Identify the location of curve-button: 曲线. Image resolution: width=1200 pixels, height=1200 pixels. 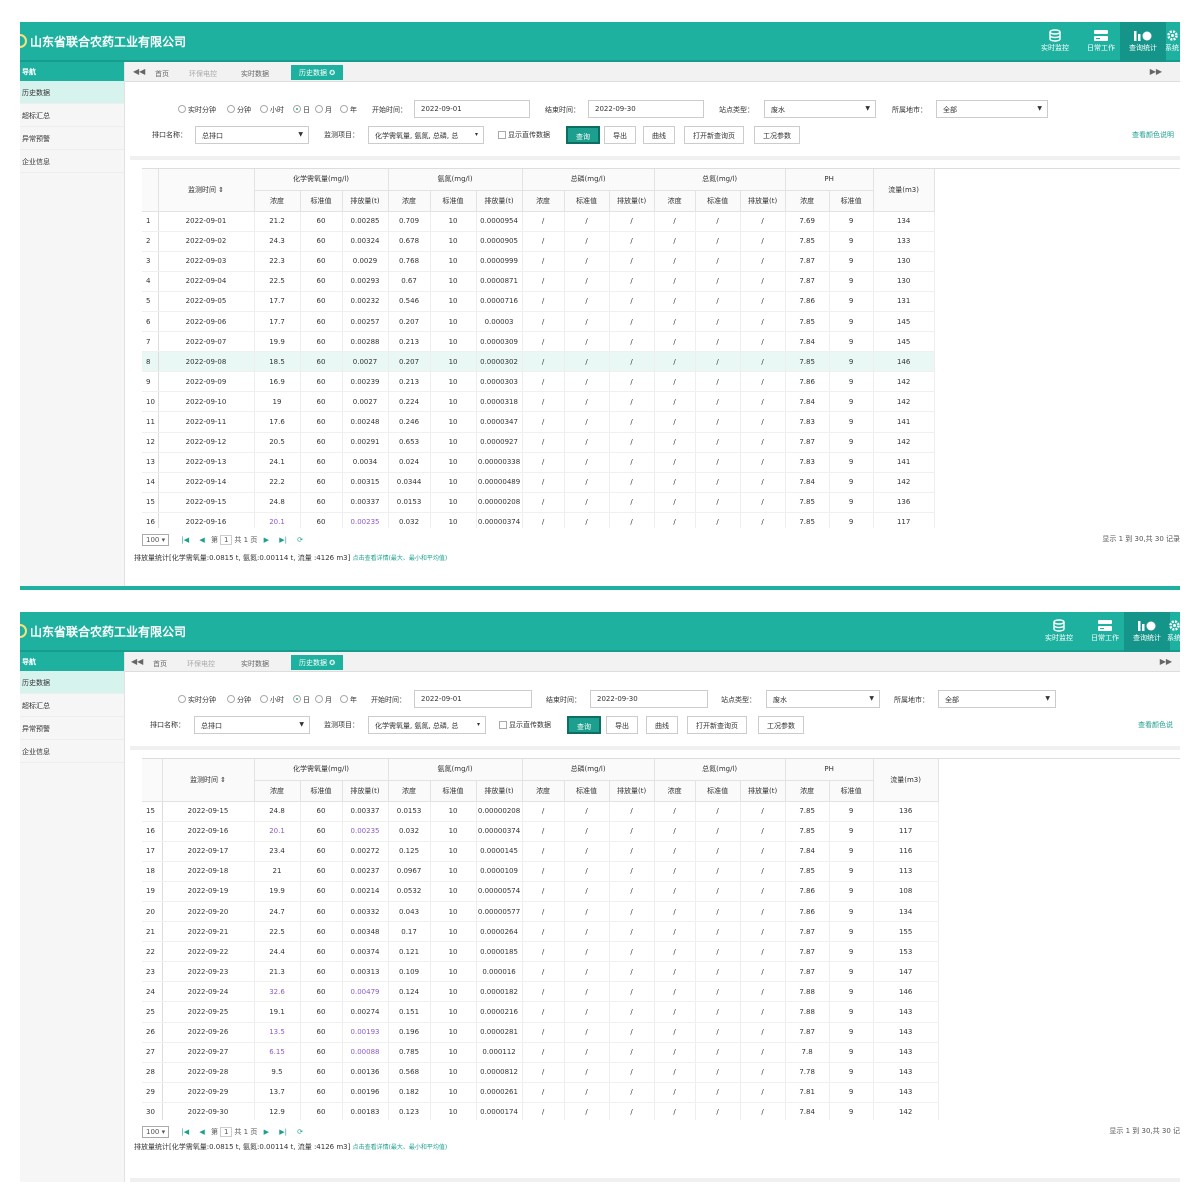
(662, 725).